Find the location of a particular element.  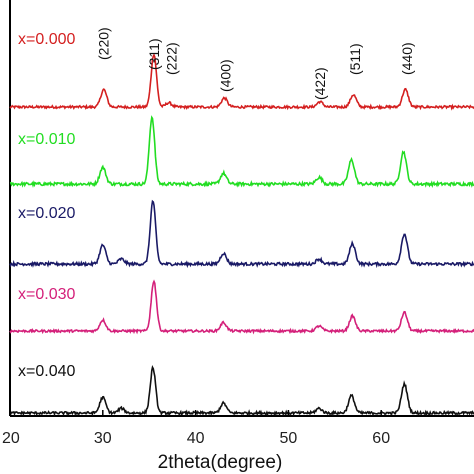

x-tick-label-40: 40 is located at coordinates (196, 438).